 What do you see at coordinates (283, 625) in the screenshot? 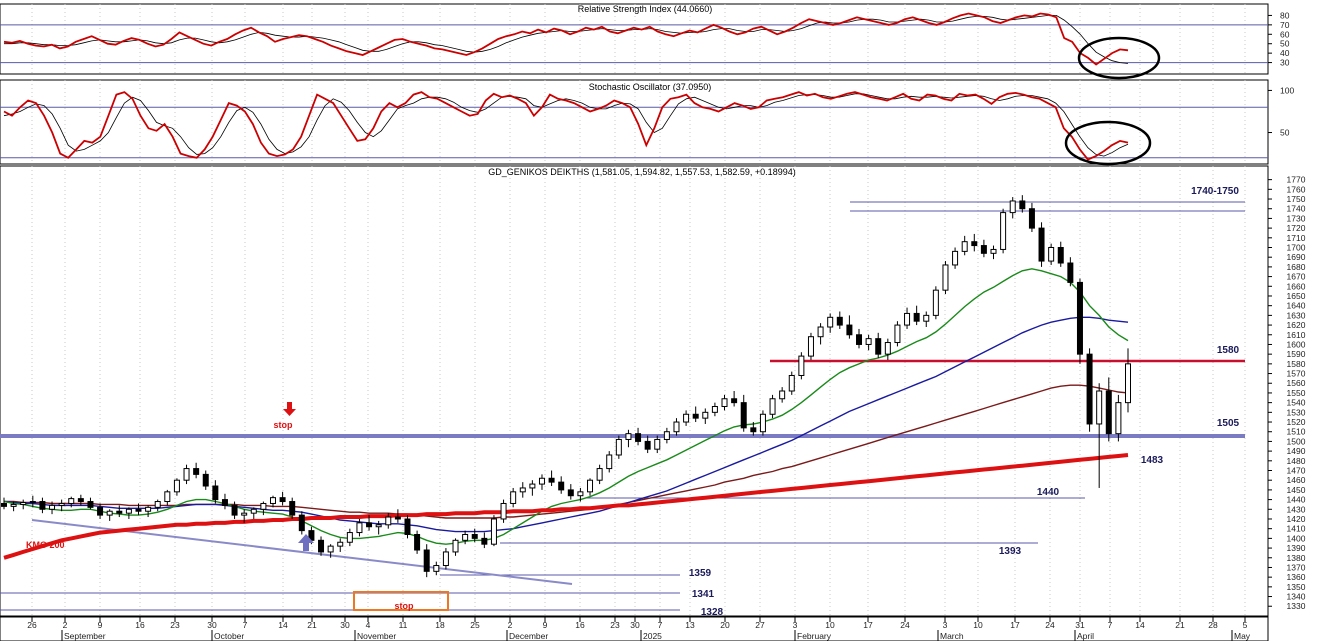
I see `x-tick-label: 14` at bounding box center [283, 625].